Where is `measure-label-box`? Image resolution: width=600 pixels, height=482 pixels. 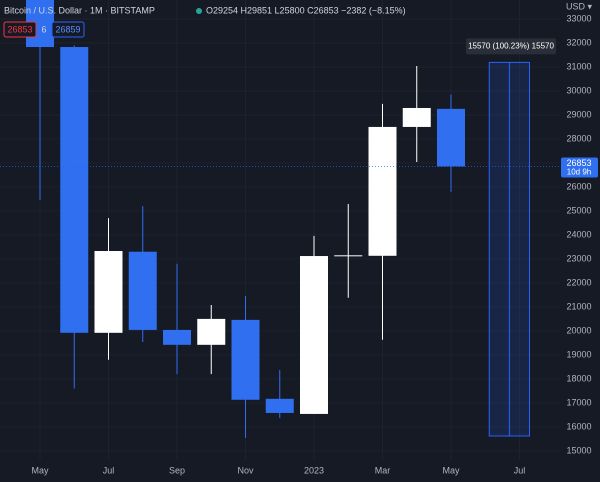
measure-label-box is located at coordinates (511, 46).